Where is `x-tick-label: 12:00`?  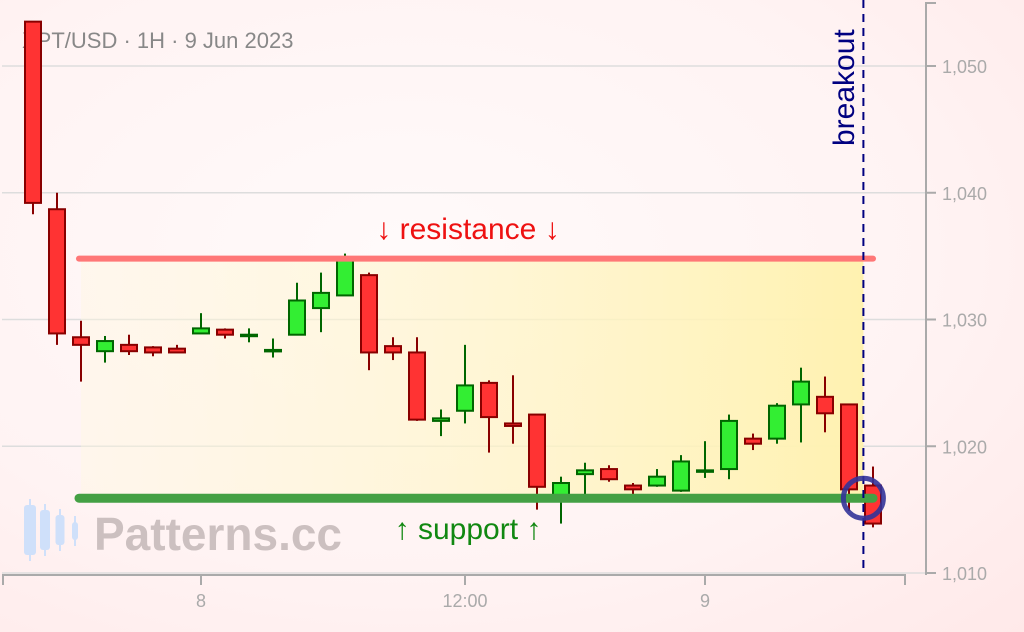 x-tick-label: 12:00 is located at coordinates (464, 601).